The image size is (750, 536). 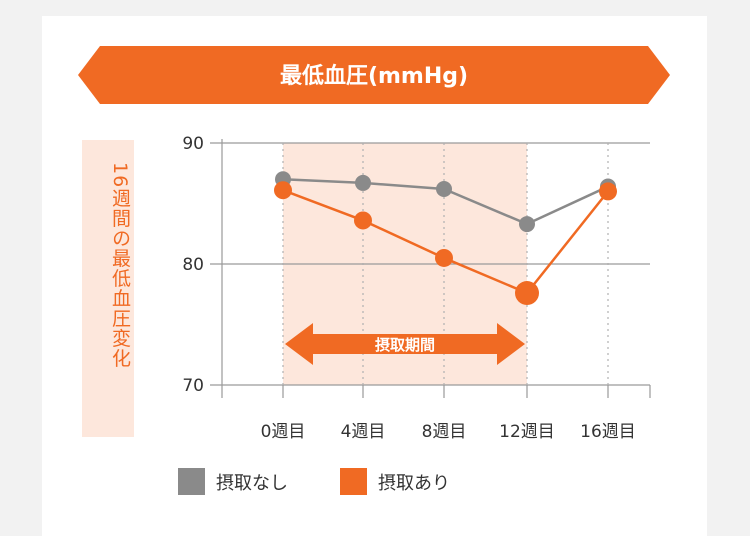 I want to click on x-tick-label: 8週目, so click(x=444, y=432).